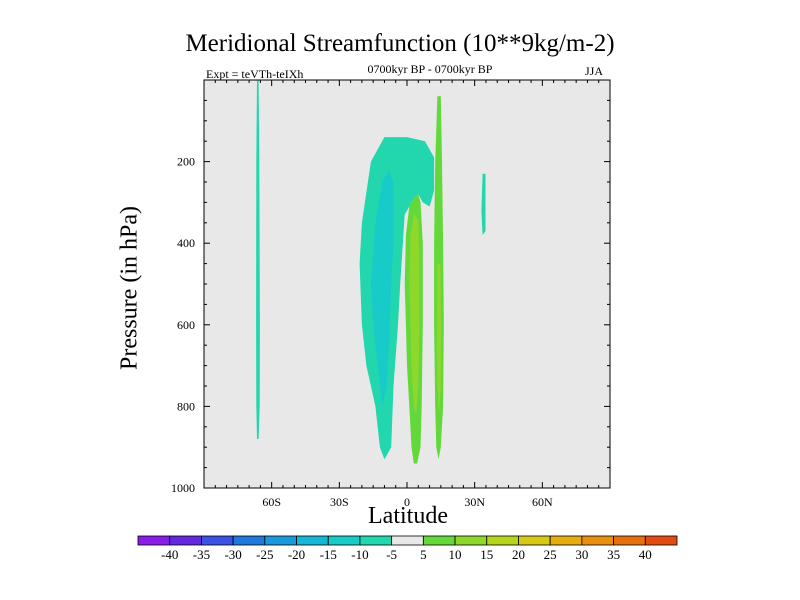  Describe the element at coordinates (407, 502) in the screenshot. I see `x-tick-label: 0` at that location.